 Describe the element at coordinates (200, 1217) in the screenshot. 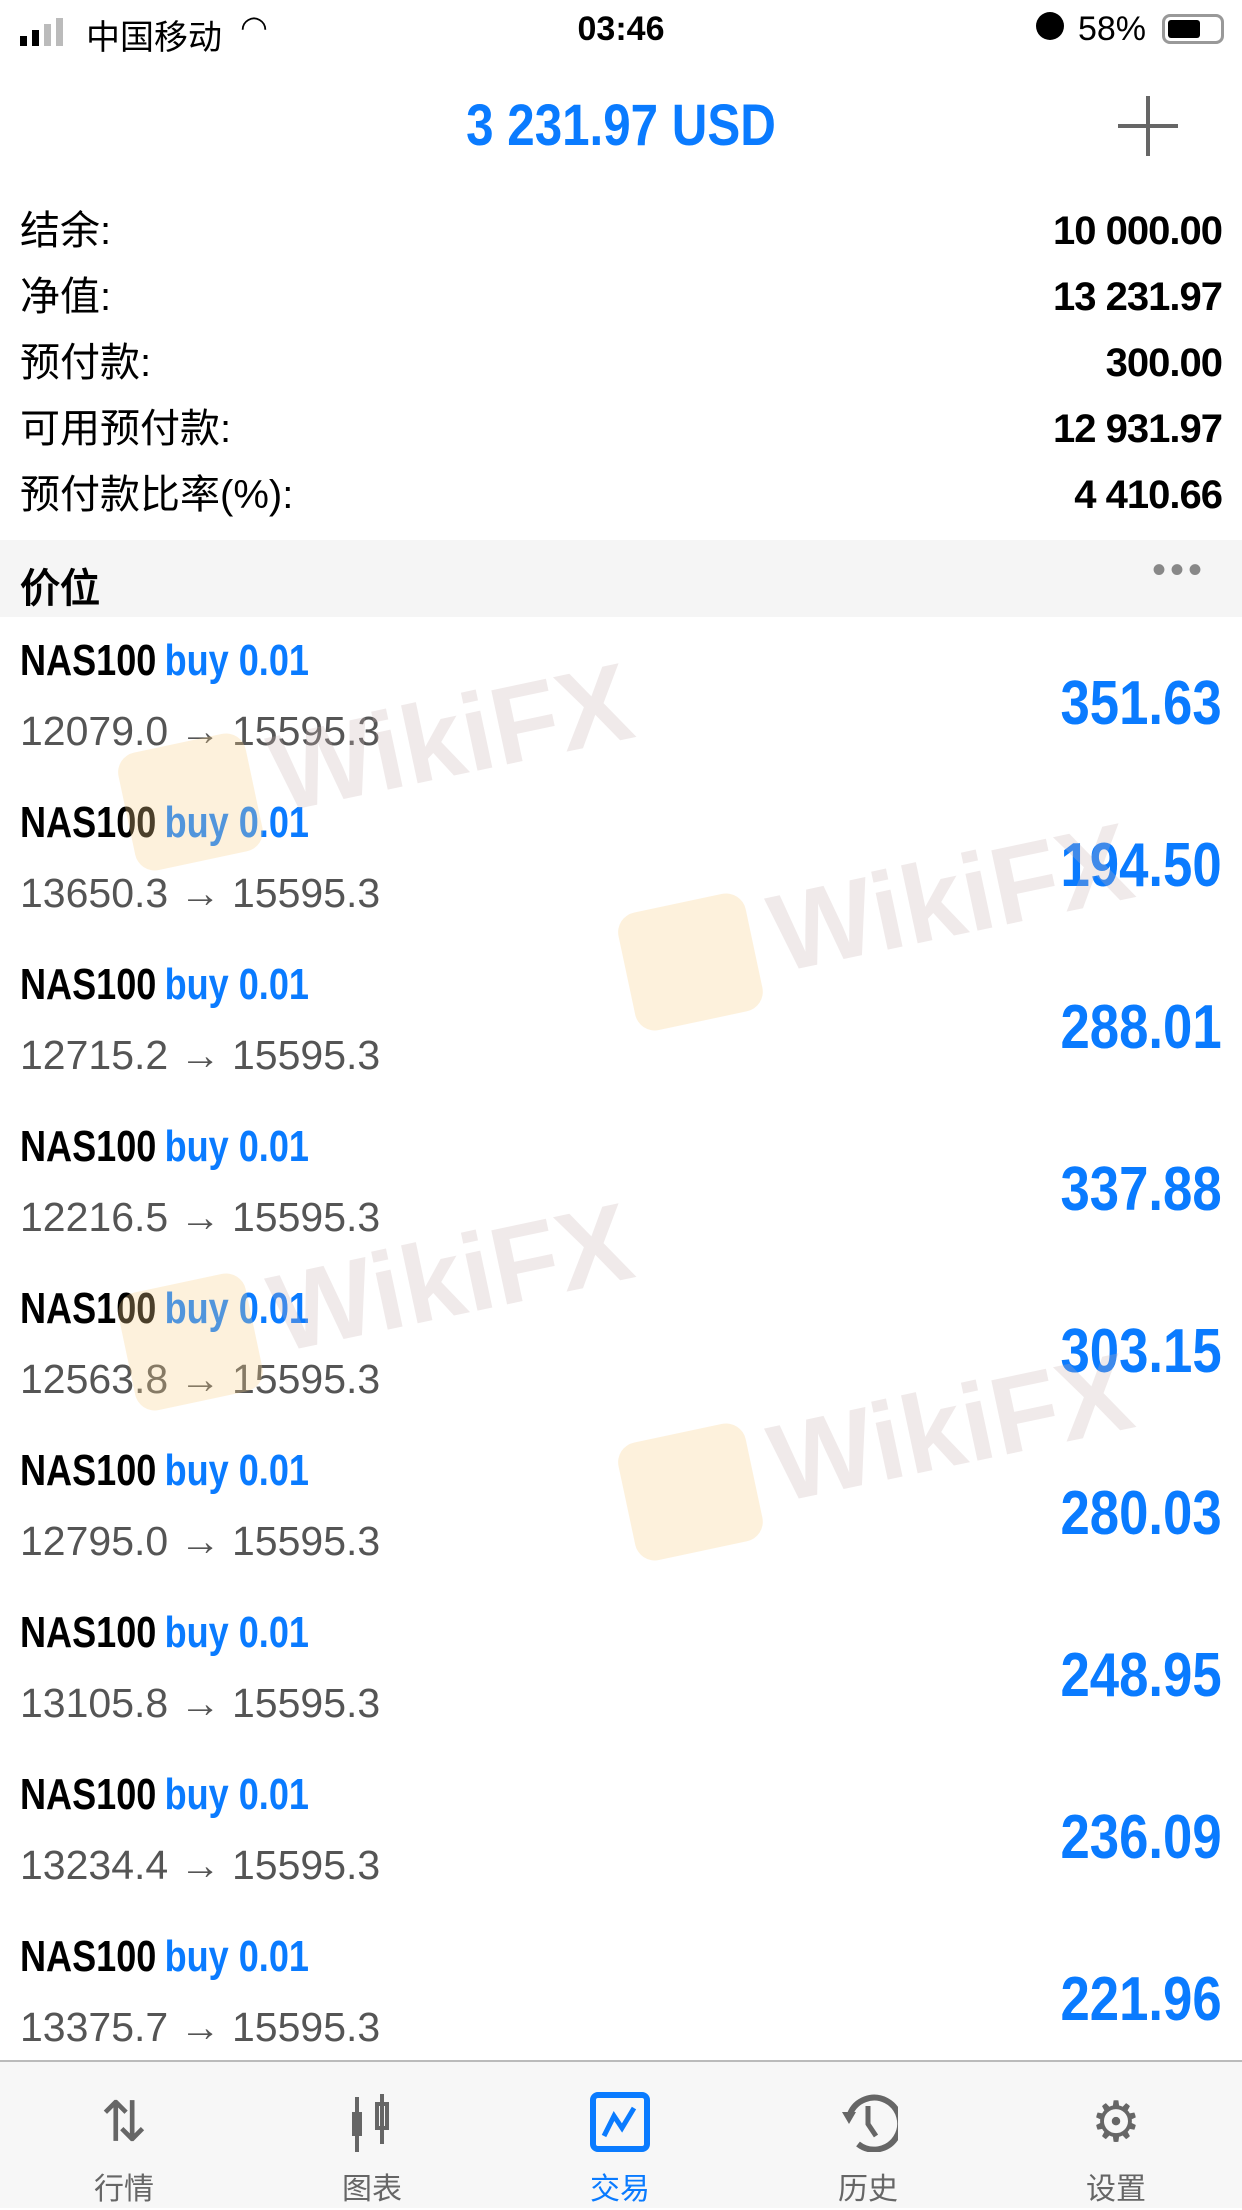

I see `price-range: 12216.5 → 15595.3` at that location.